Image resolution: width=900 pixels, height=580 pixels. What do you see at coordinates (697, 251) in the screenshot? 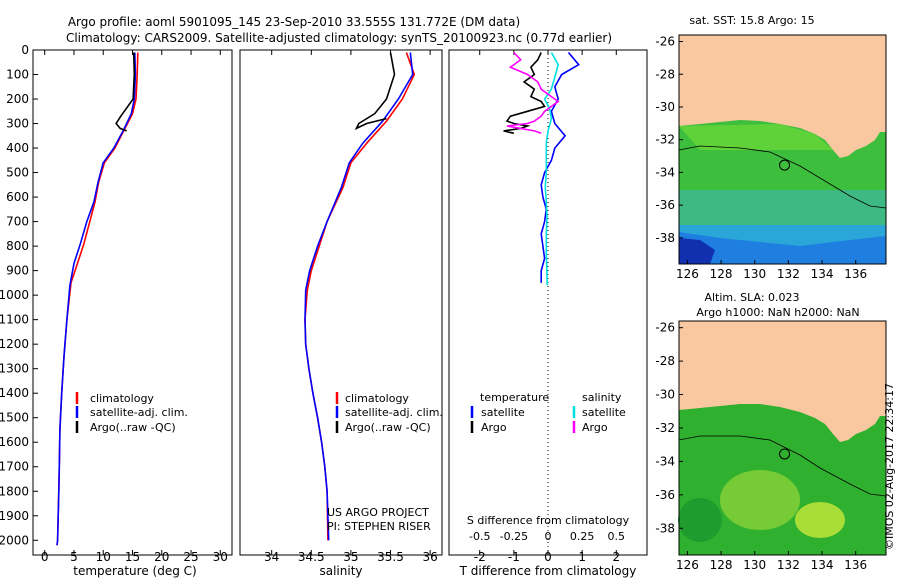
I see `sst-deep-blue-patch` at bounding box center [697, 251].